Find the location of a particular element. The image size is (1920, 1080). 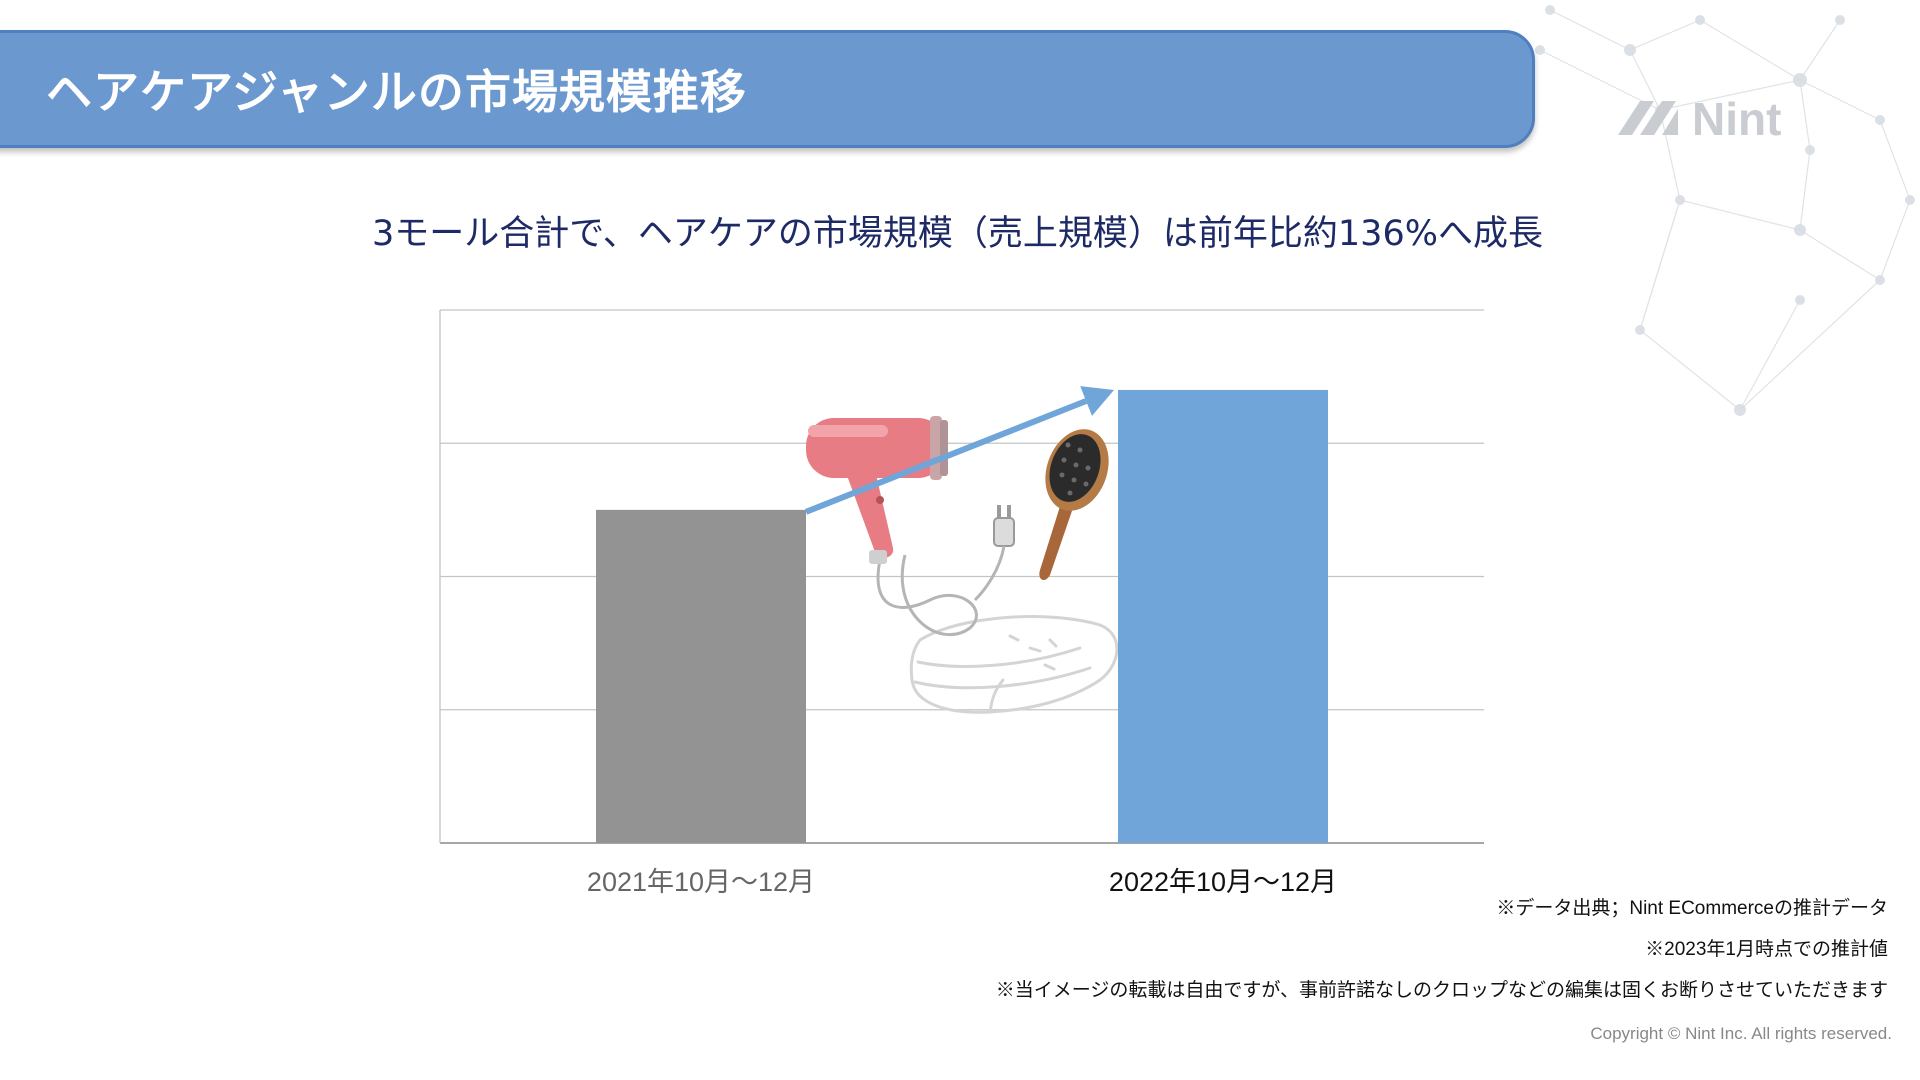

footnote-date: ※2023年1月時点での推計値 is located at coordinates (1766, 949).